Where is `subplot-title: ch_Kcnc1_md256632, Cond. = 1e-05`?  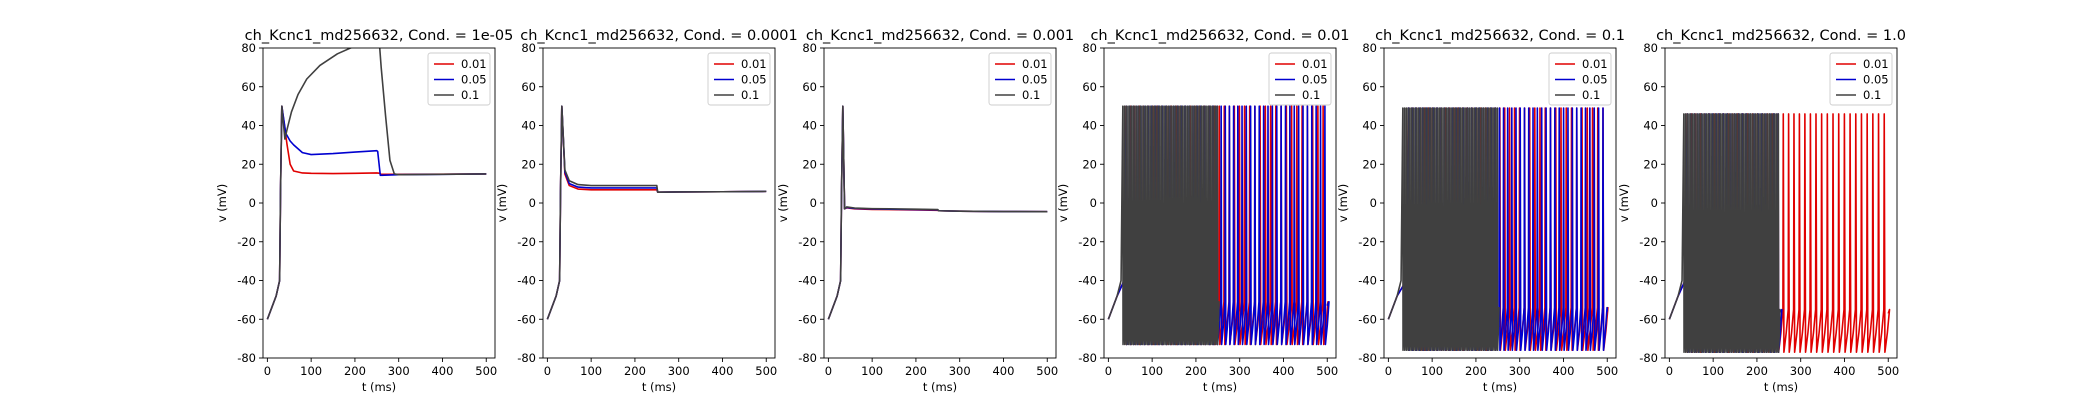 subplot-title: ch_Kcnc1_md256632, Cond. = 1e-05 is located at coordinates (379, 36).